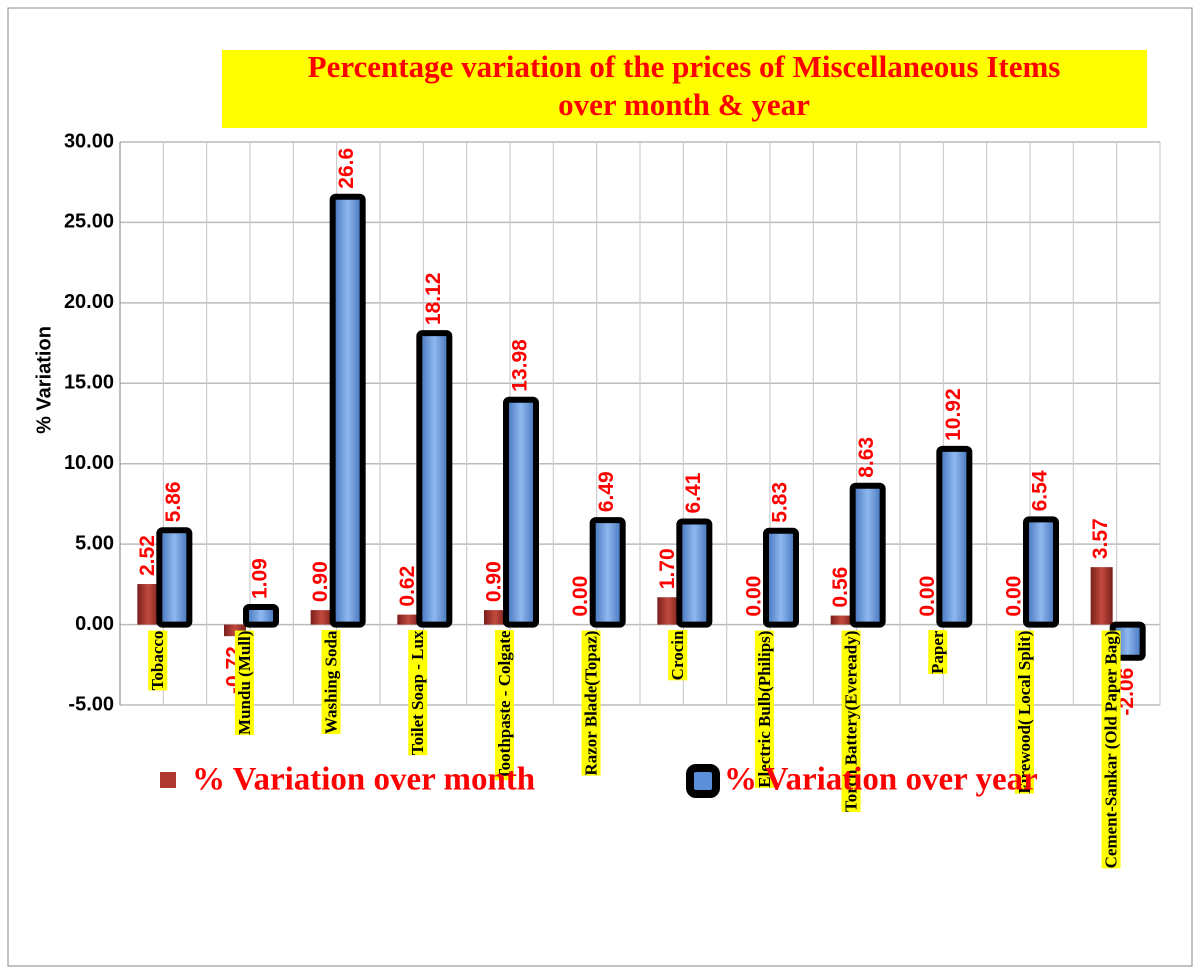  What do you see at coordinates (953, 414) in the screenshot?
I see `value-label: 10.92` at bounding box center [953, 414].